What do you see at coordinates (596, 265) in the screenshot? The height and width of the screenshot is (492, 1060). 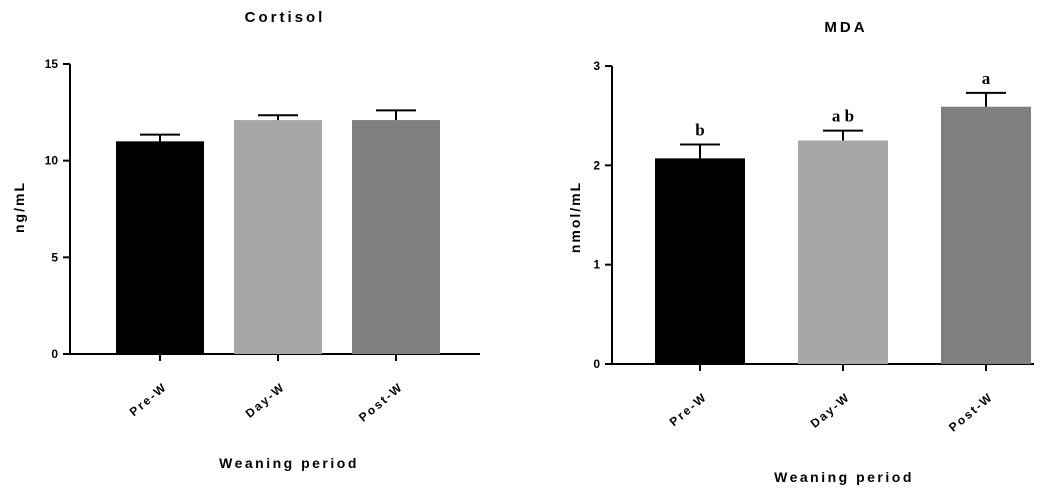 I see `y-tick-label: 1` at bounding box center [596, 265].